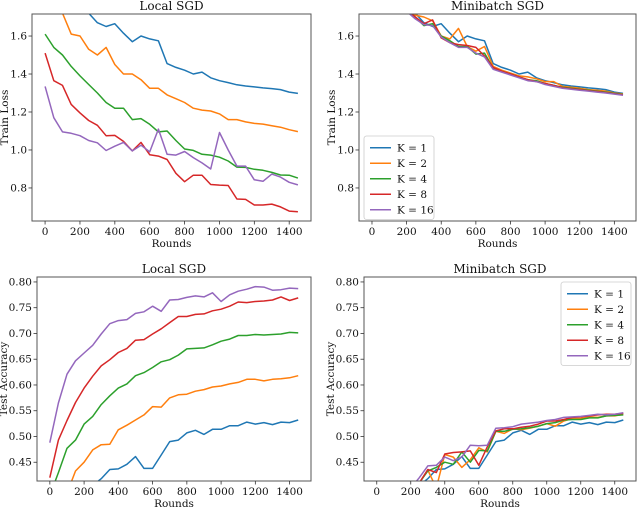 Image resolution: width=640 pixels, height=508 pixels. What do you see at coordinates (347, 411) in the screenshot?
I see `y-tick-label: 0.55` at bounding box center [347, 411].